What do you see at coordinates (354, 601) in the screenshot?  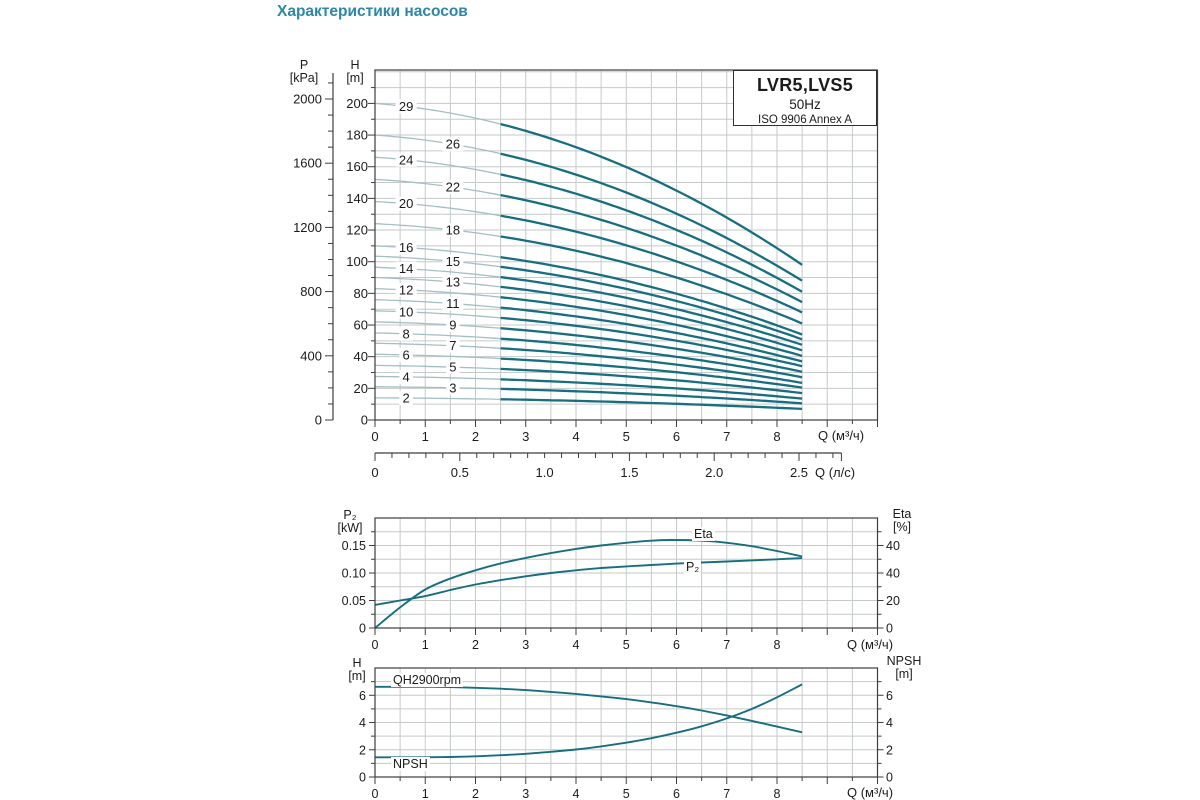 I see `p2-axis-tick-label: 0.05` at bounding box center [354, 601].